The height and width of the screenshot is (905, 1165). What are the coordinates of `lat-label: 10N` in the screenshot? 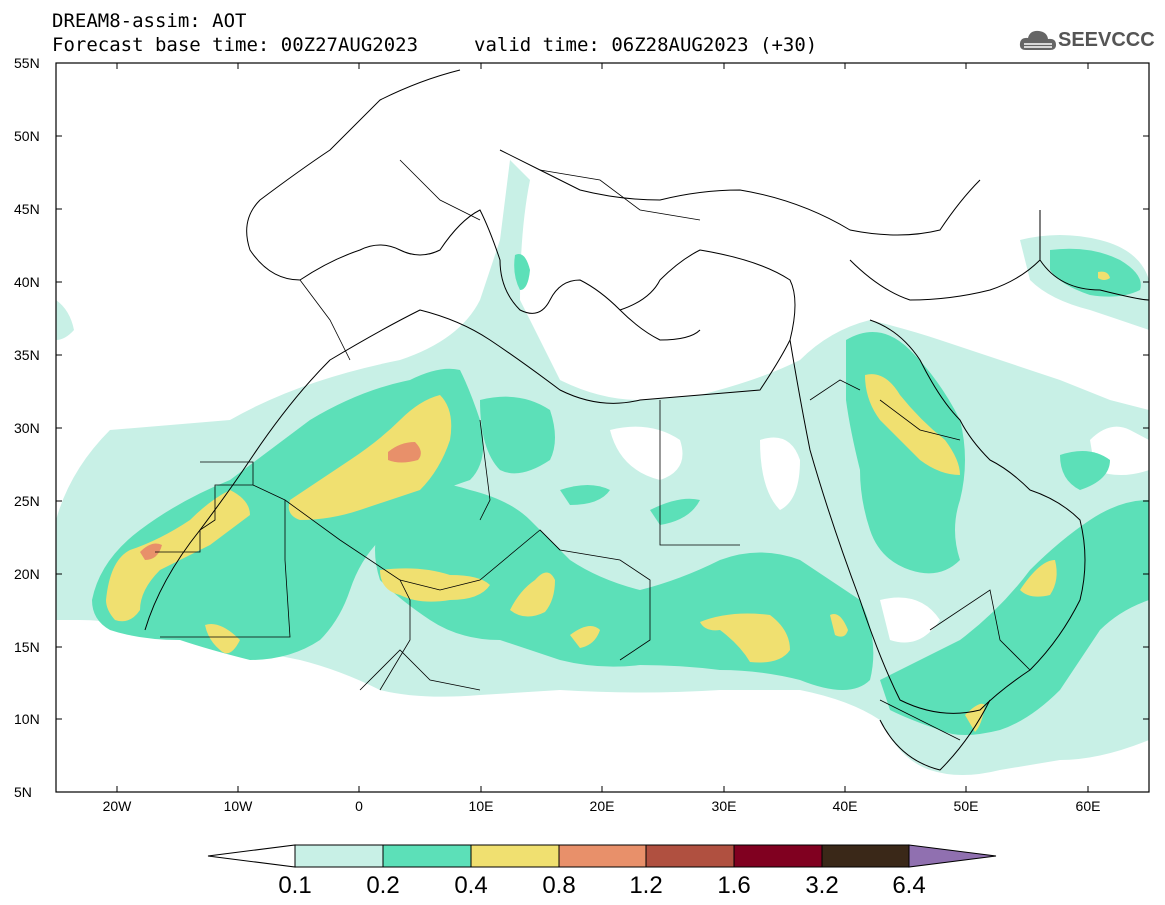 It's located at (27, 719).